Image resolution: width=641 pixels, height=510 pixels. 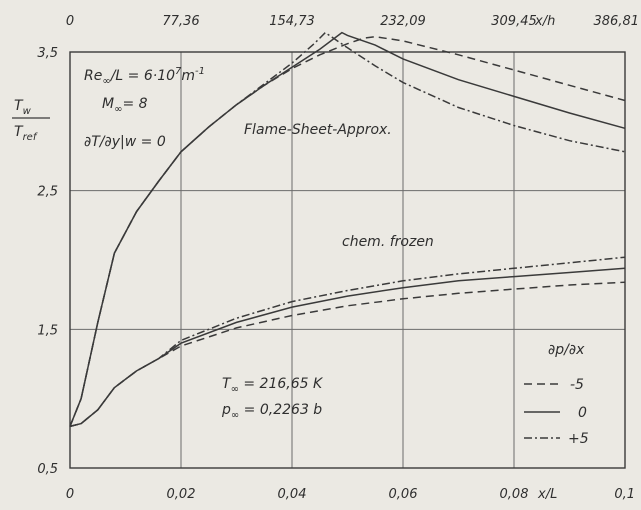 What do you see at coordinates (556, 394) in the screenshot?
I see `legend: ∂p/∂x -5 0 +5` at bounding box center [556, 394].